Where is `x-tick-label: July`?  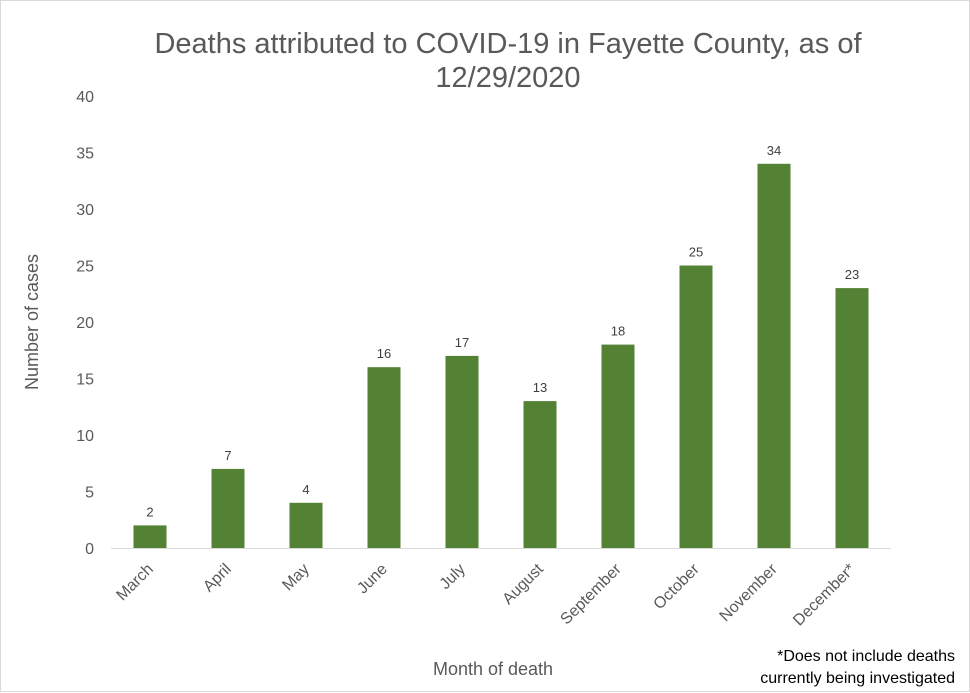
x-tick-label: July is located at coordinates (453, 577).